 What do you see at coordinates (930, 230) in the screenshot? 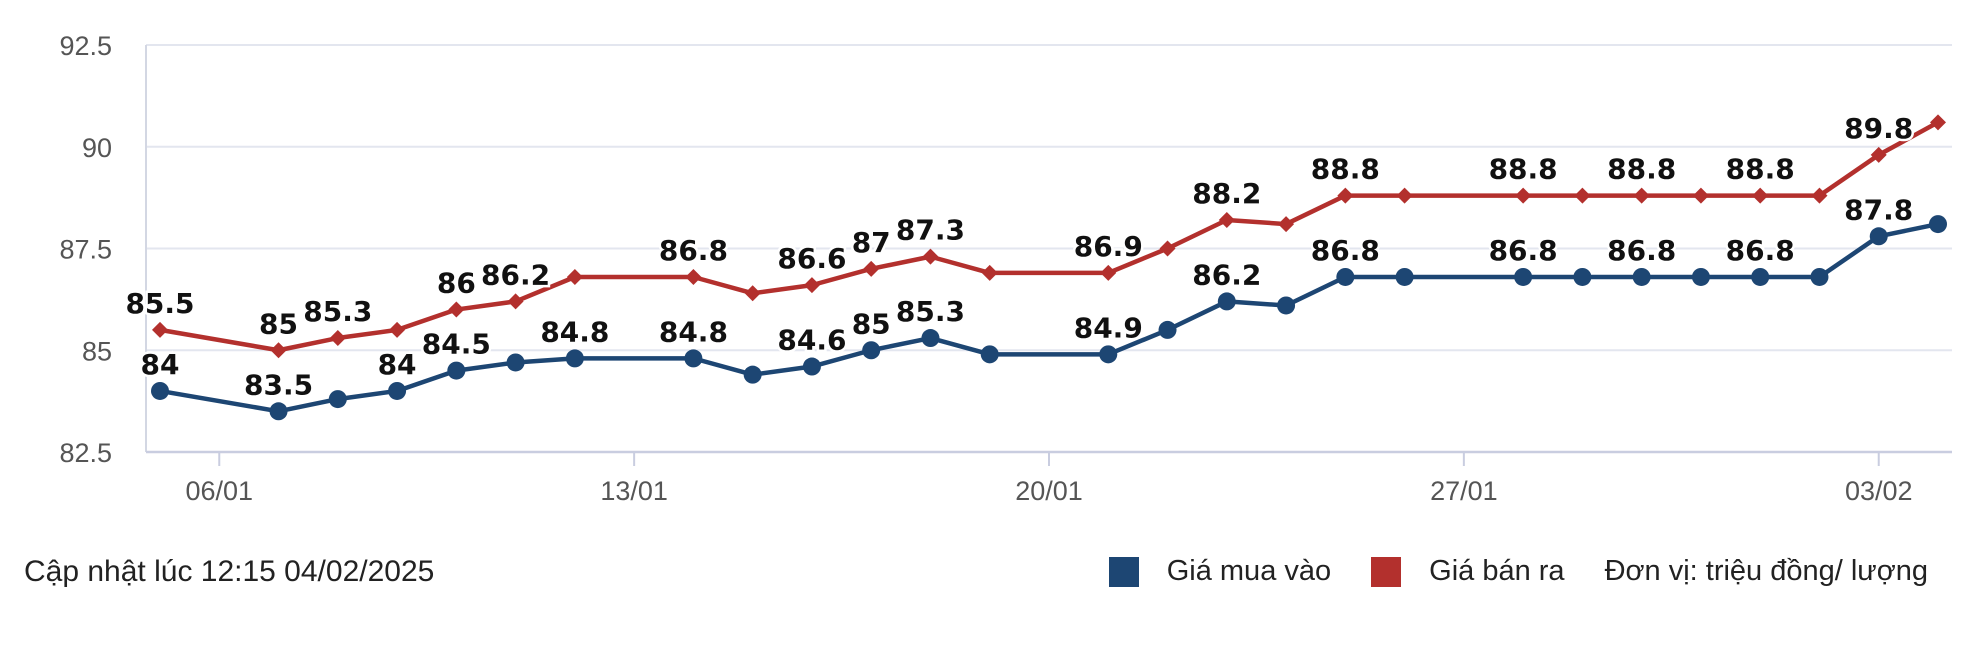
I see `data-label: 87.3` at bounding box center [930, 230].